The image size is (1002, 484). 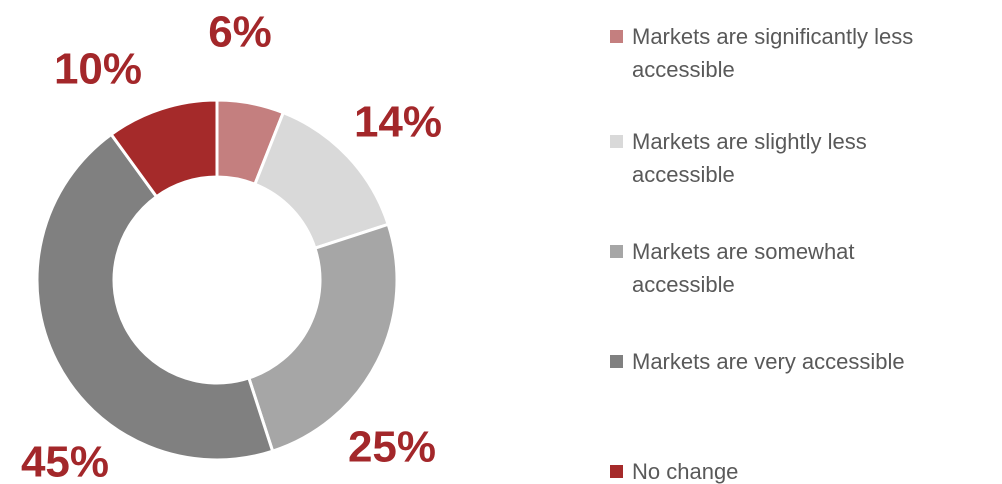 I want to click on legend-label: No change, so click(x=685, y=471).